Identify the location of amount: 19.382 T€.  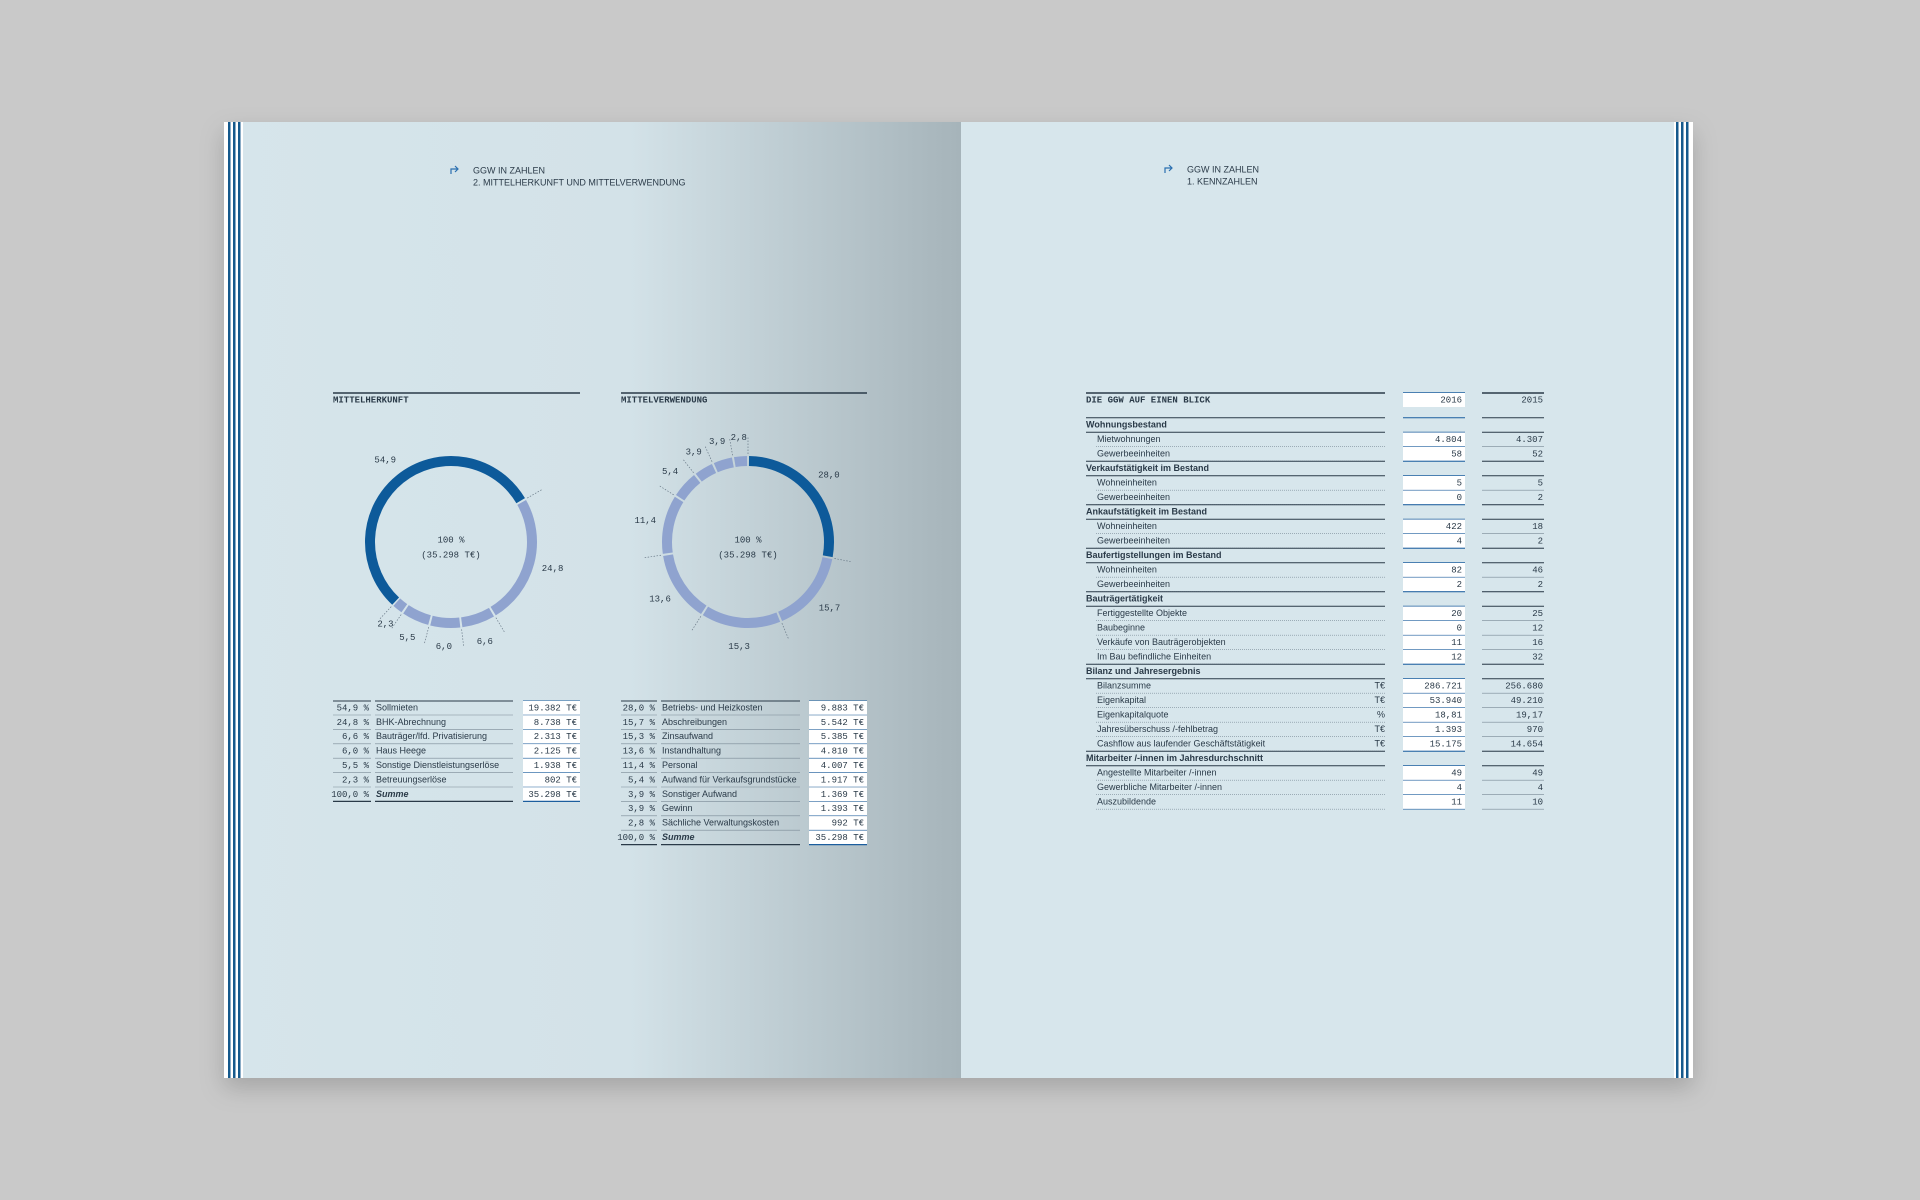
(552, 708).